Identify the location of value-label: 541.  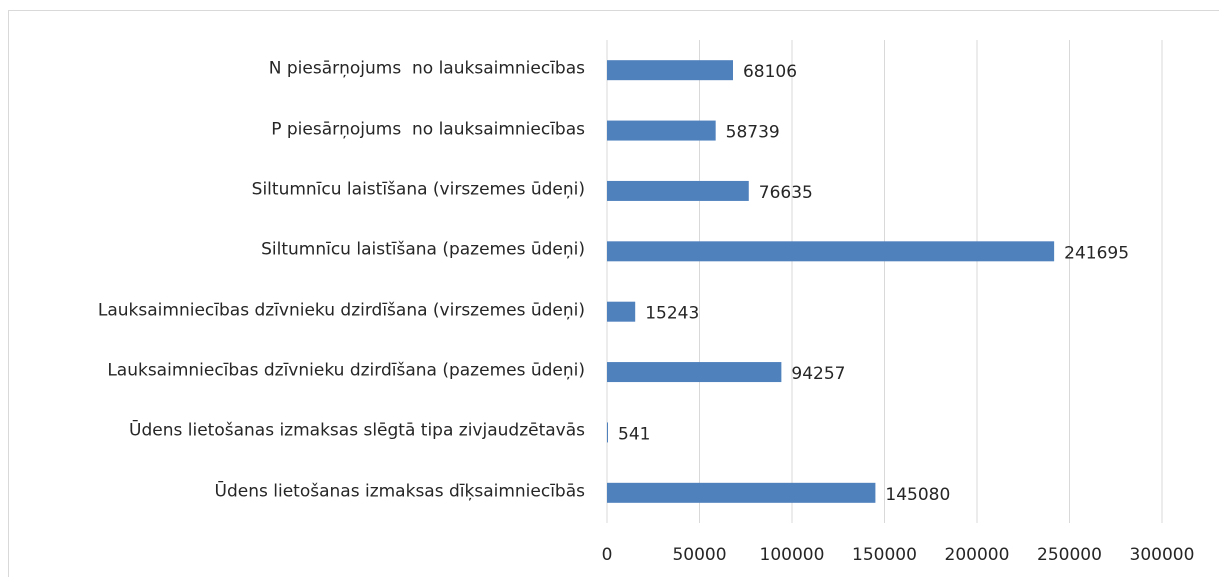
(634, 434).